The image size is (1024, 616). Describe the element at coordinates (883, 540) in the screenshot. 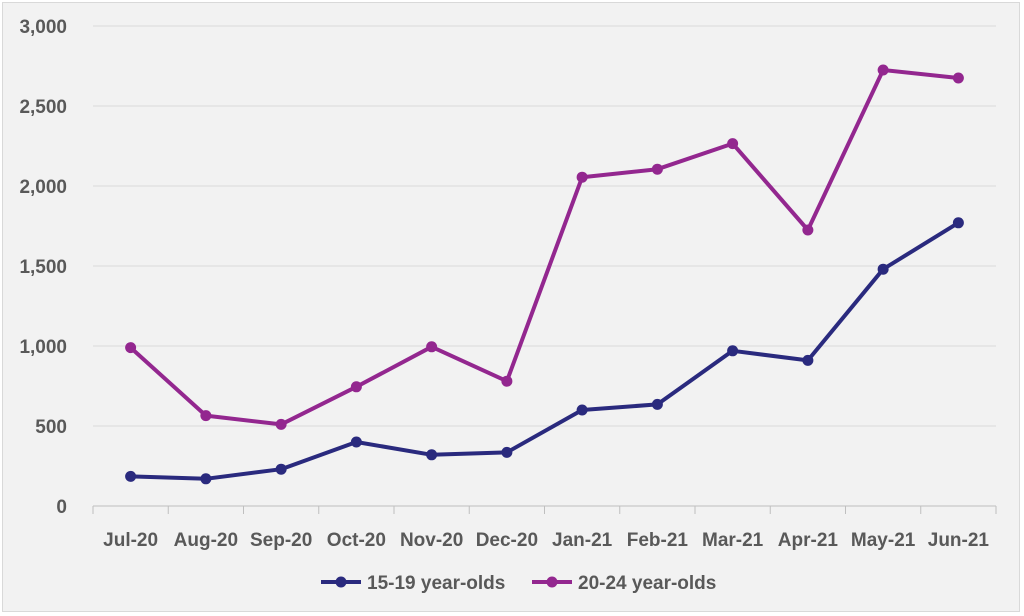

I see `x-tick-label: May-21` at that location.